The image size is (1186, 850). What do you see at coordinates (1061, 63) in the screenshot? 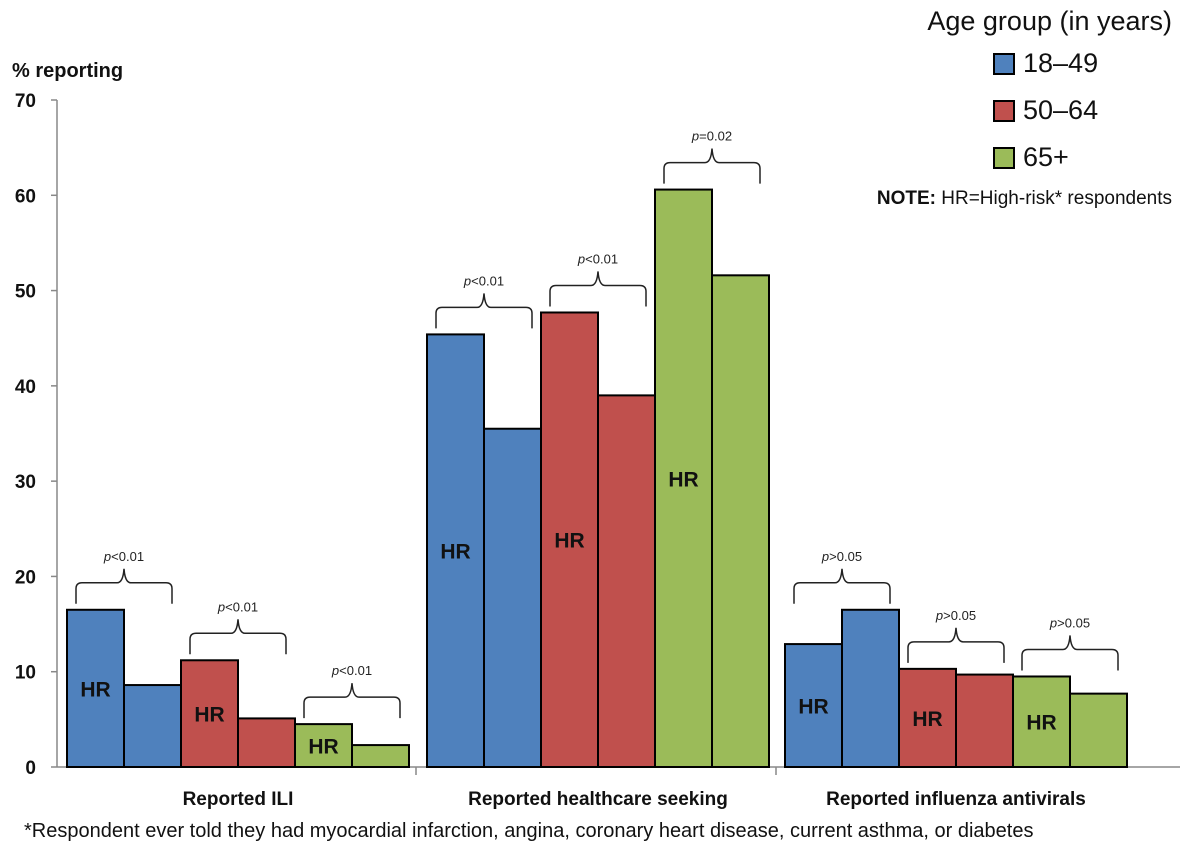
I see `legend-label: 18–49` at bounding box center [1061, 63].